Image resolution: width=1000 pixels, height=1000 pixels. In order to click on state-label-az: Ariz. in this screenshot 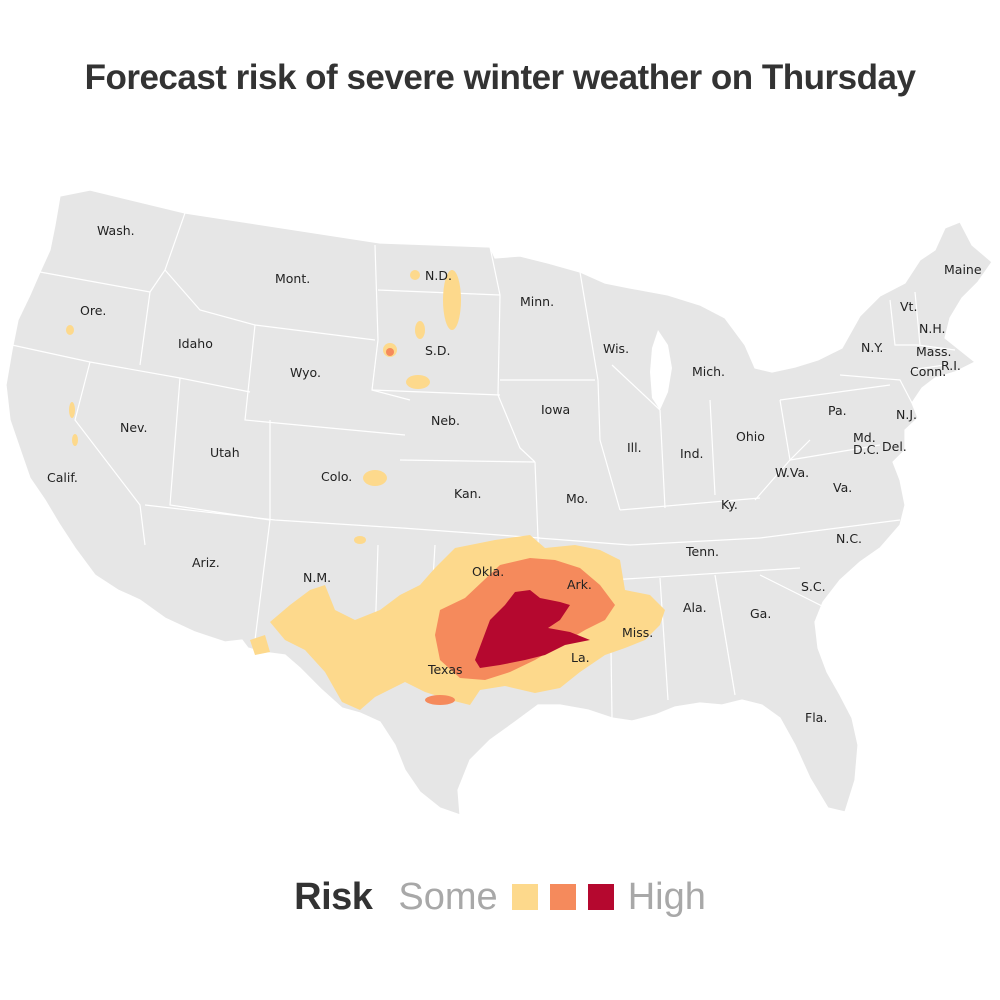, I will do `click(206, 562)`.